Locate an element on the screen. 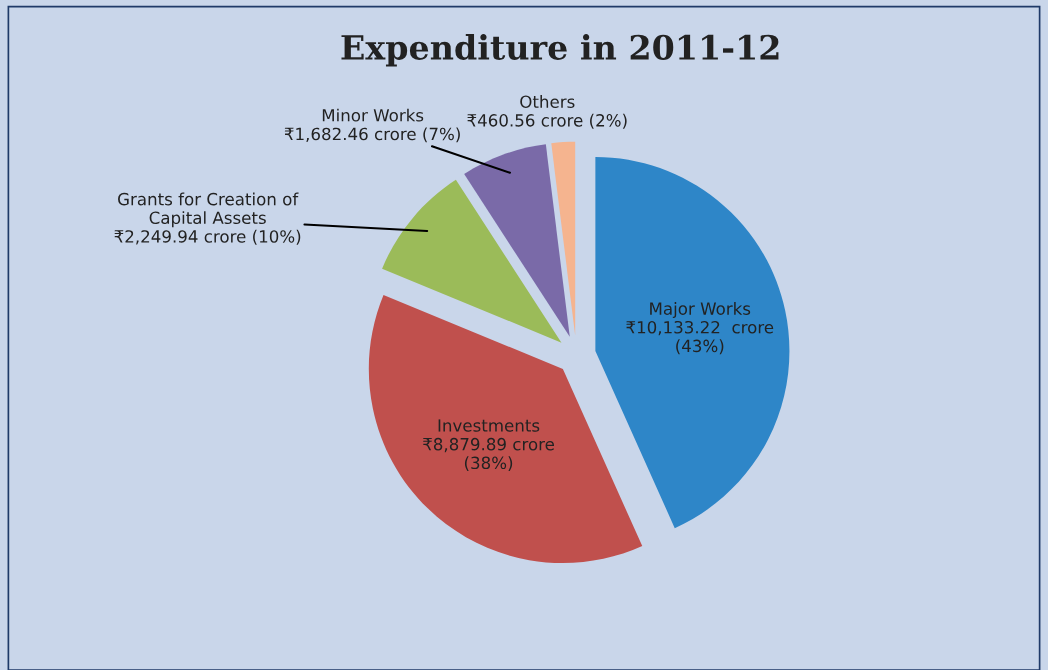  slice-label: Grants for Creation of Capital Assets is located at coordinates (208, 210).